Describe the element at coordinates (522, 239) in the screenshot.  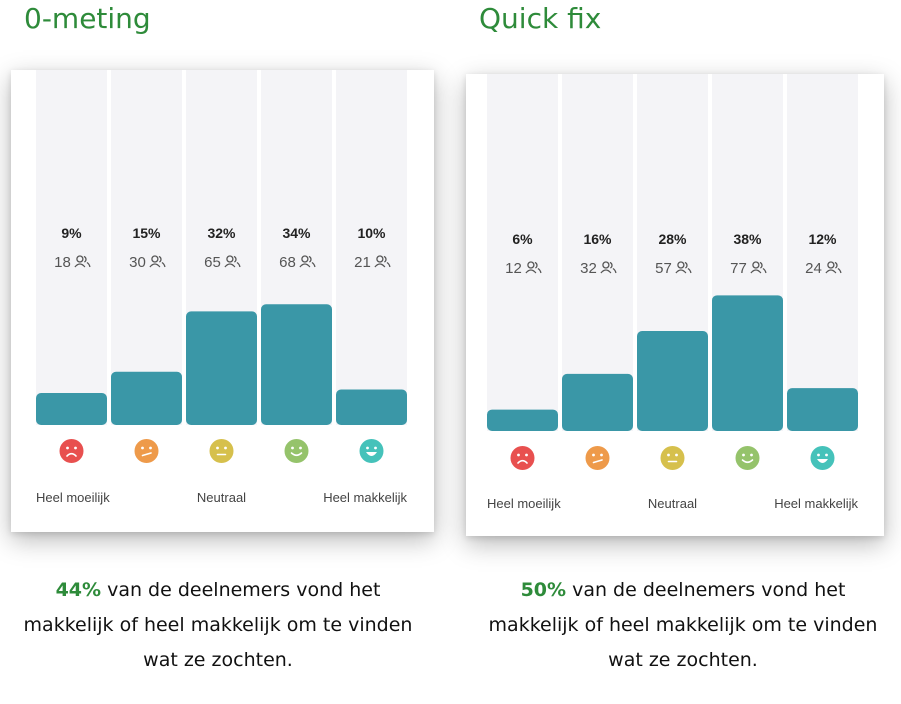
I see `percentage-label: 6%` at that location.